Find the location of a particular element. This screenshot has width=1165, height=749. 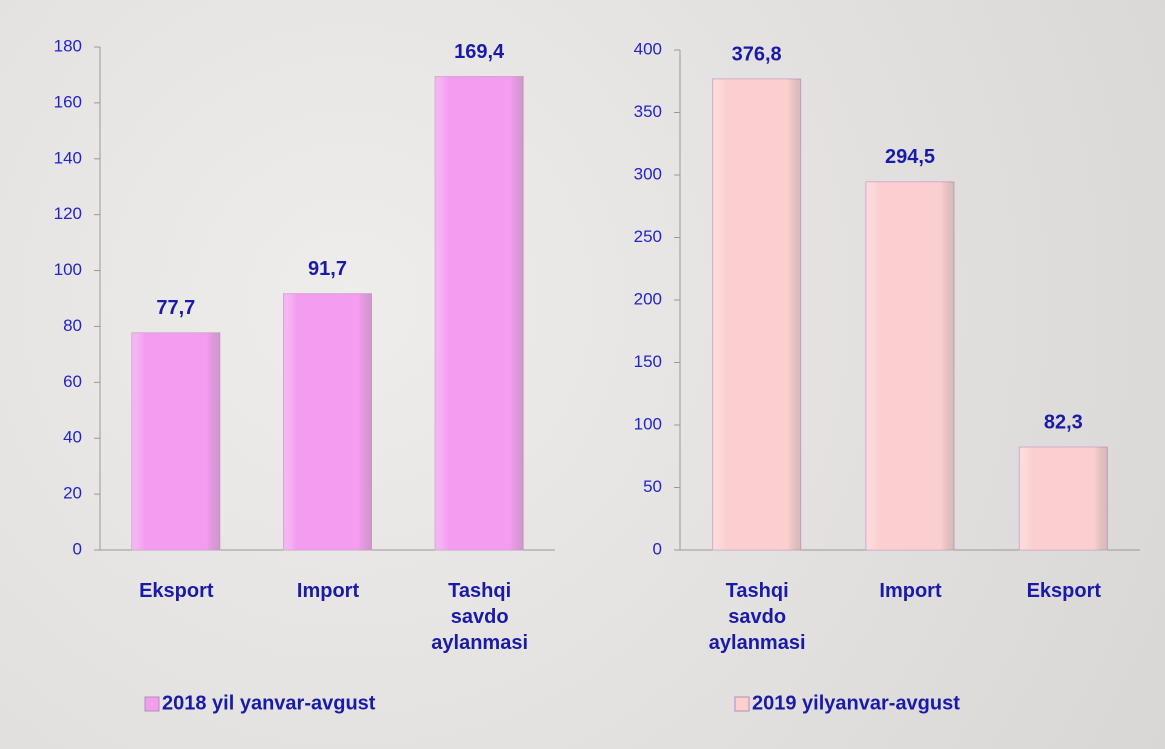

y-tick-label: 150 is located at coordinates (648, 361).